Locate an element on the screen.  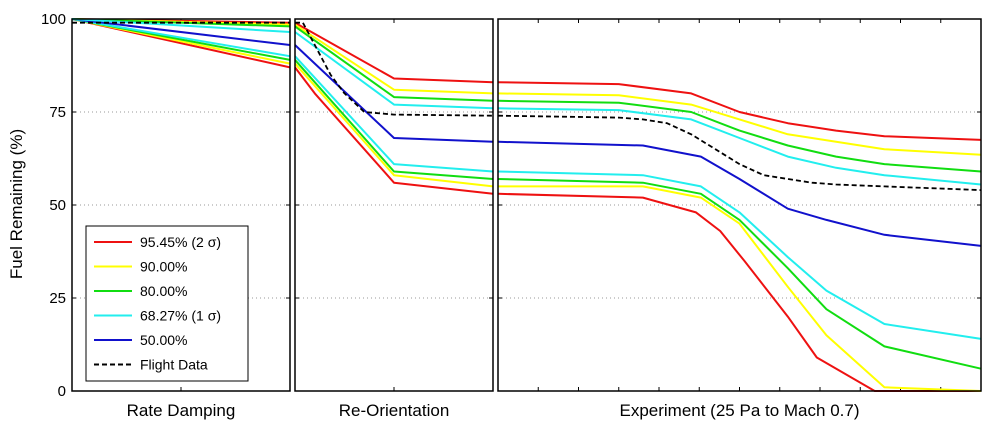
legend-box is located at coordinates (167, 303).